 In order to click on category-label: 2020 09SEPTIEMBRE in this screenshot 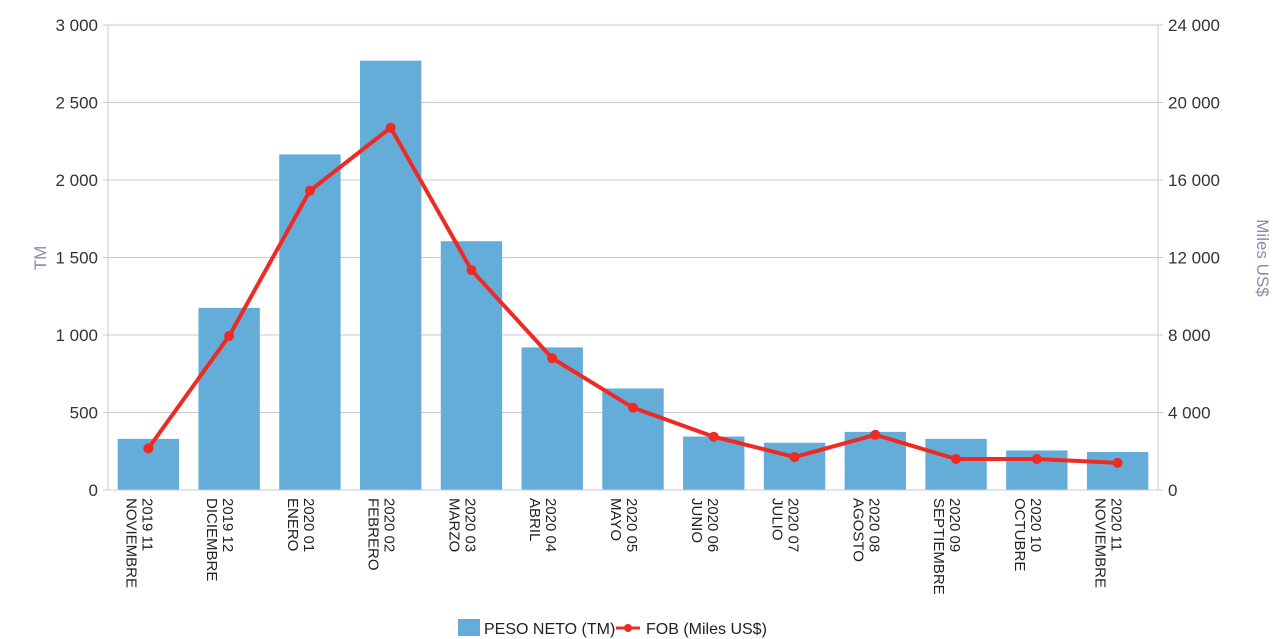, I will do `click(946, 546)`.